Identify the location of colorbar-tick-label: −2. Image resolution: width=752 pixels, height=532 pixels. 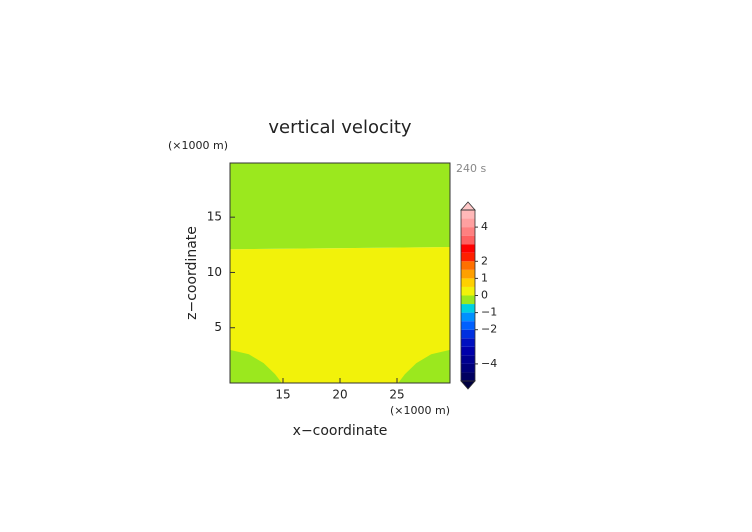
(489, 329).